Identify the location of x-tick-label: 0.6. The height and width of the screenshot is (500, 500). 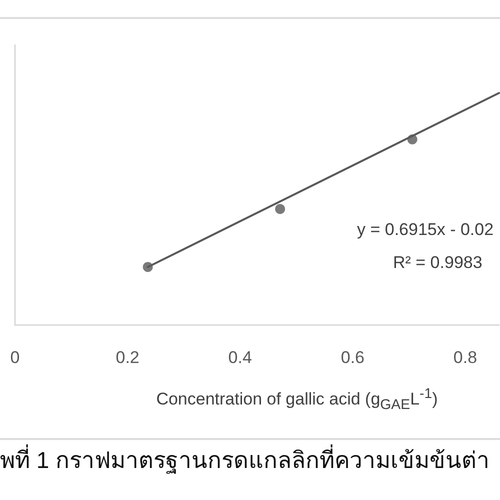
(352, 357).